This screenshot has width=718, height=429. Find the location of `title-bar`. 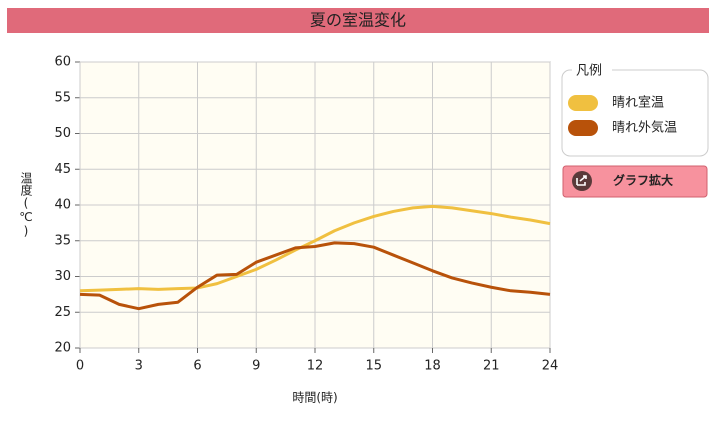

title-bar is located at coordinates (358, 20).